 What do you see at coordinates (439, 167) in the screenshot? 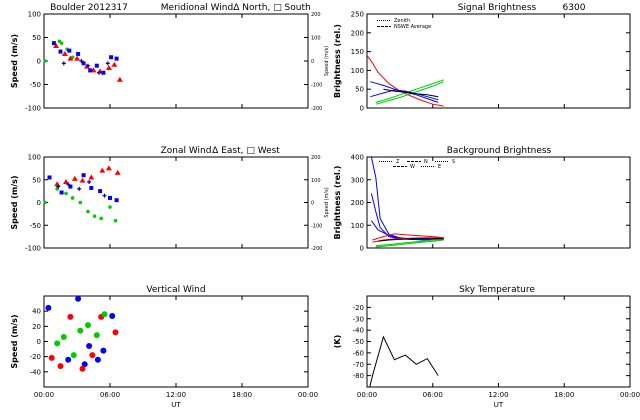
I see `legend-label-background: E` at bounding box center [439, 167].